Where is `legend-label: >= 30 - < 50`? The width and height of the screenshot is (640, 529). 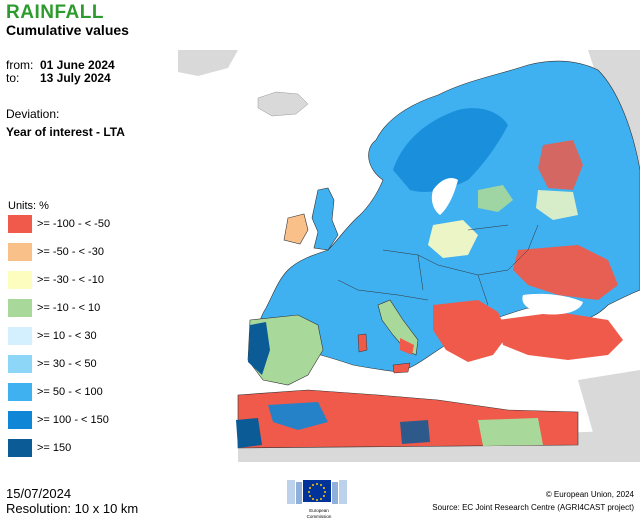
legend-label: >= 30 - < 50 is located at coordinates (67, 364).